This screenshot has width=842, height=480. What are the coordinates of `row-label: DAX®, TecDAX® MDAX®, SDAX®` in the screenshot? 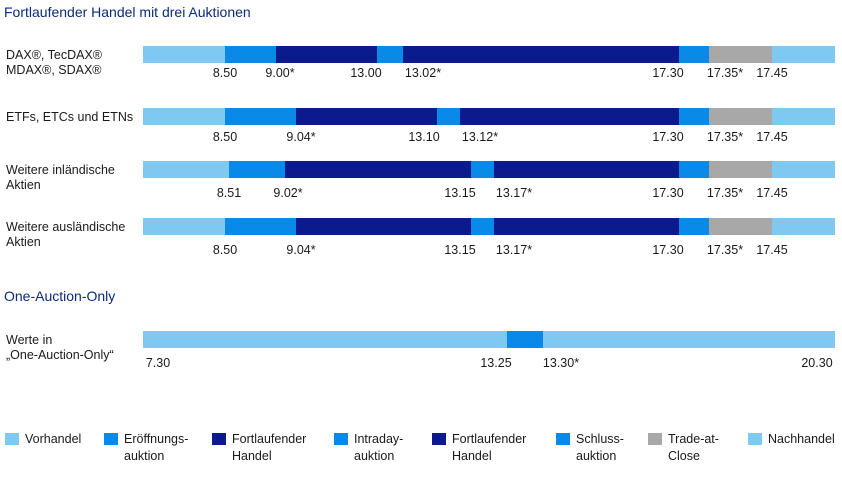 It's located at (54, 63).